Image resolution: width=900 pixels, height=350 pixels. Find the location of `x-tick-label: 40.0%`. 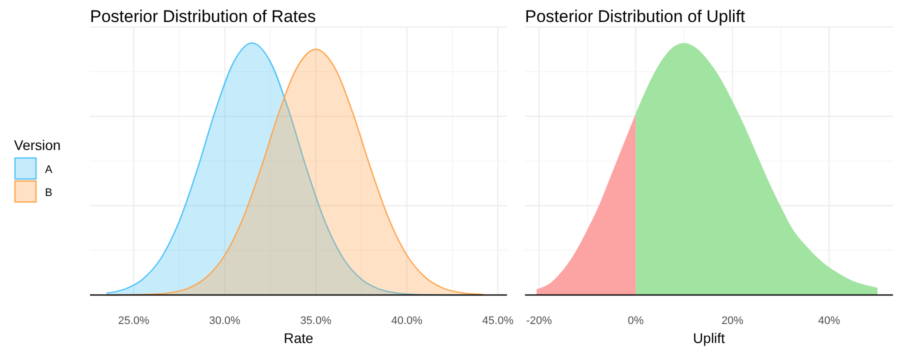

x-tick-label: 40.0% is located at coordinates (407, 321).